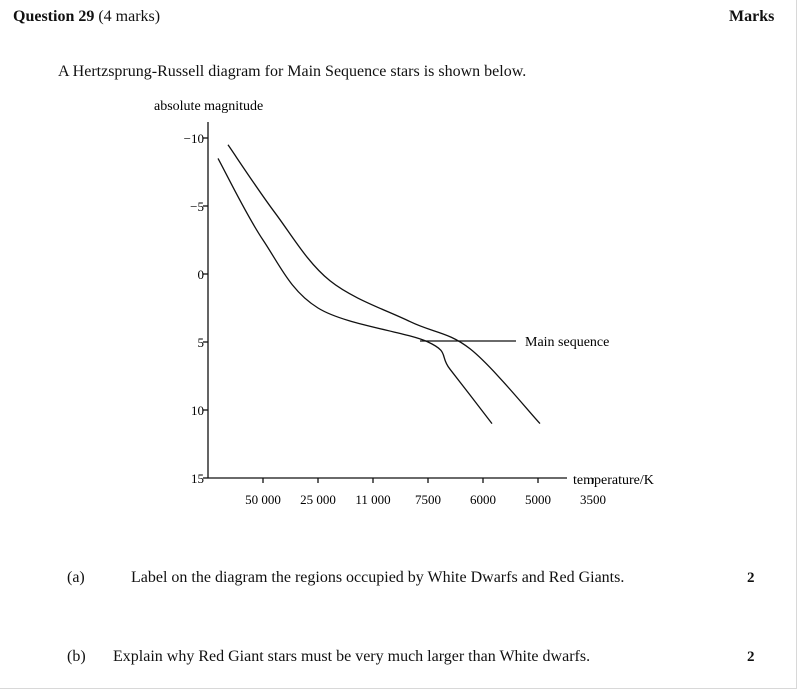 This screenshot has height=689, width=797. What do you see at coordinates (197, 478) in the screenshot?
I see `y-tick-label: 15` at bounding box center [197, 478].